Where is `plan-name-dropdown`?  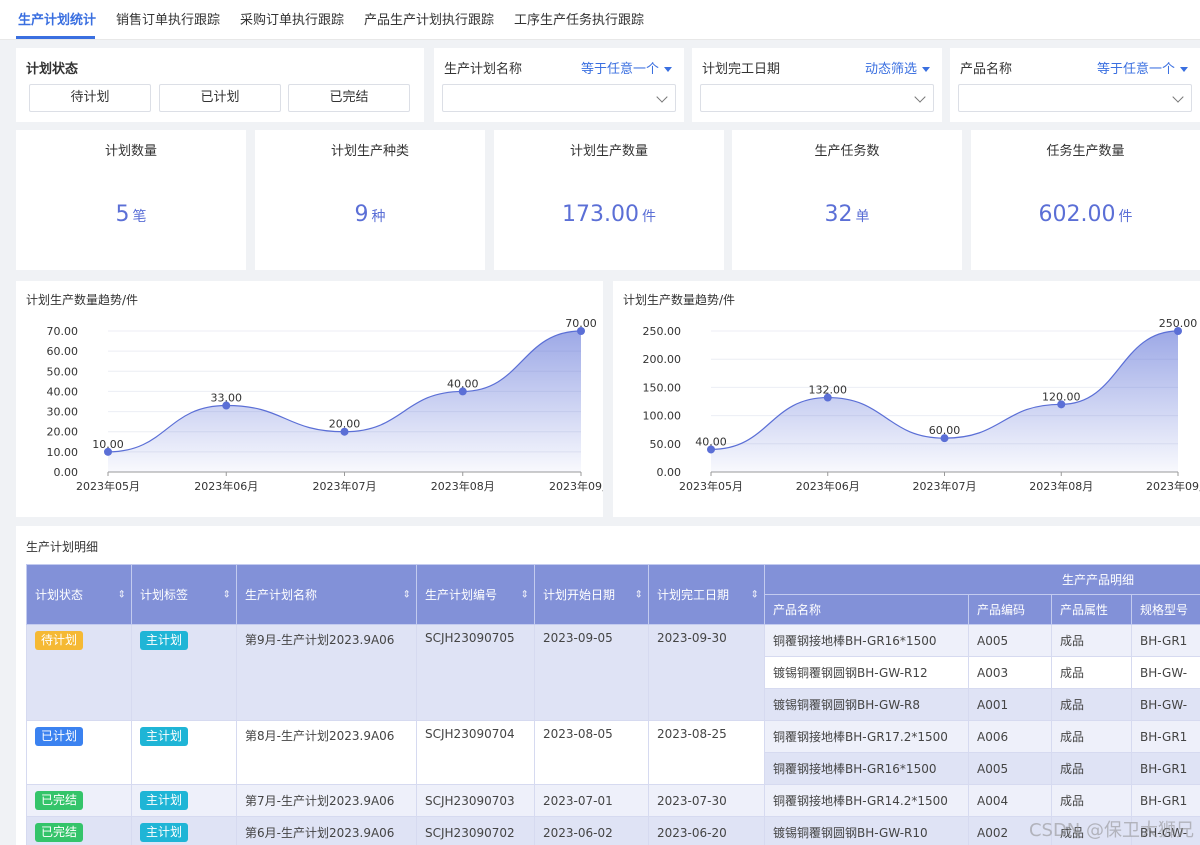 plan-name-dropdown is located at coordinates (559, 98).